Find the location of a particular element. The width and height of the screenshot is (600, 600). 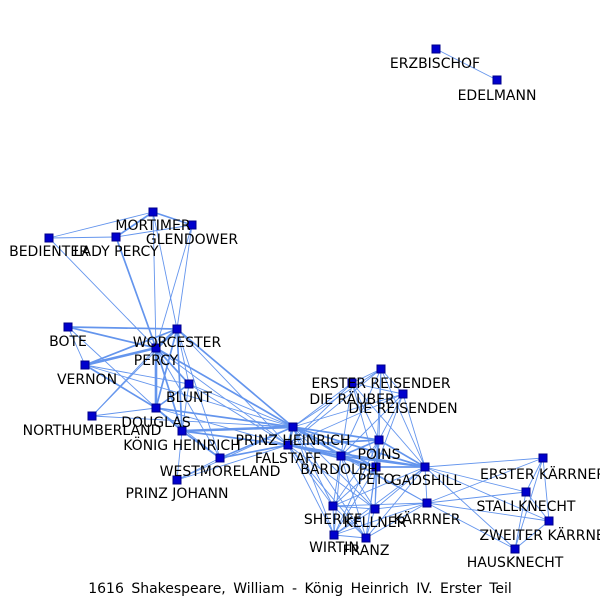

node-label-sheriff: SHERIFF is located at coordinates (333, 520).